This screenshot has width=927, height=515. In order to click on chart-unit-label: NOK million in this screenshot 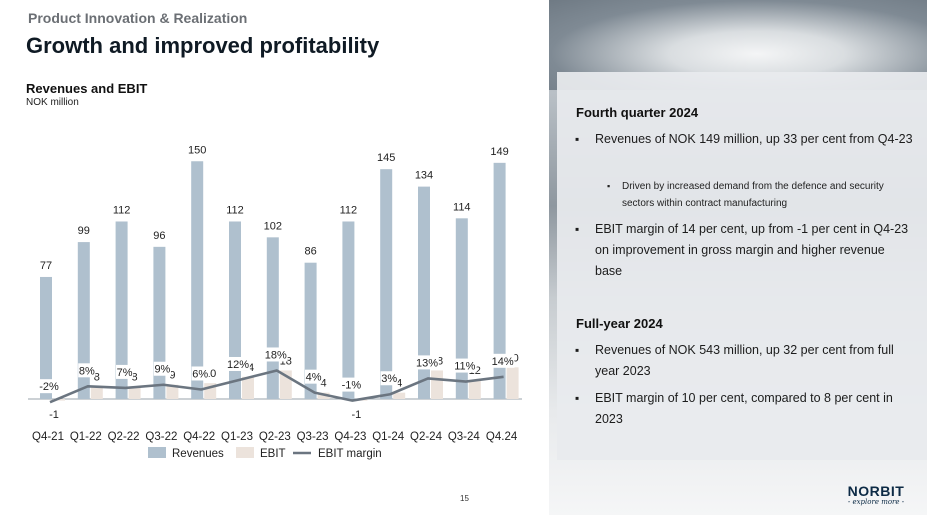, I will do `click(52, 102)`.